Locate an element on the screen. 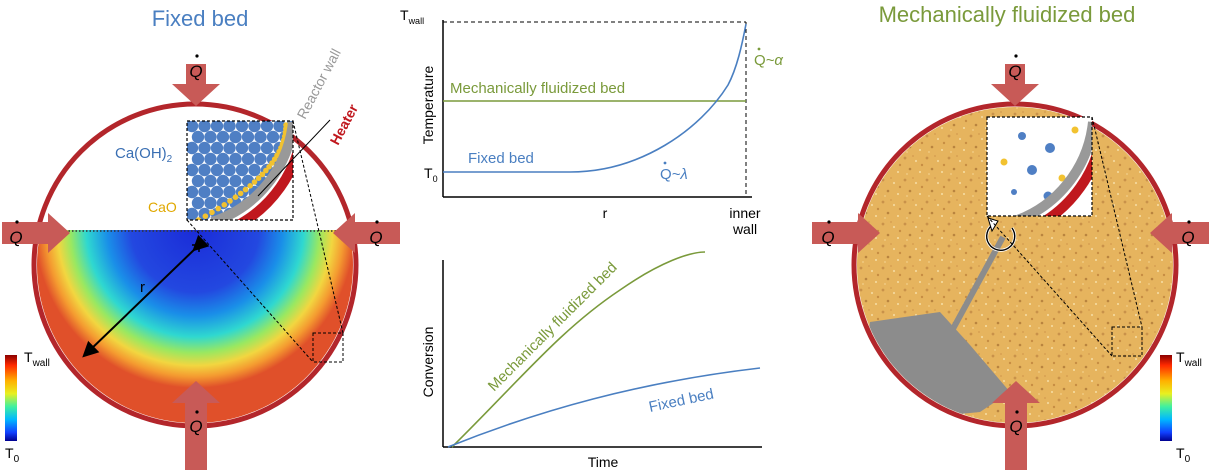  temp-x-end-2: wall is located at coordinates (744, 229).